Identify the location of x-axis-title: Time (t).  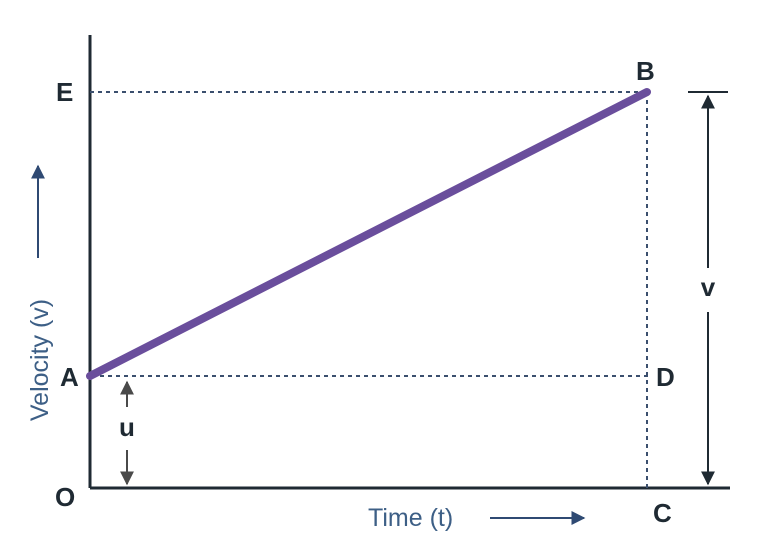
(410, 518).